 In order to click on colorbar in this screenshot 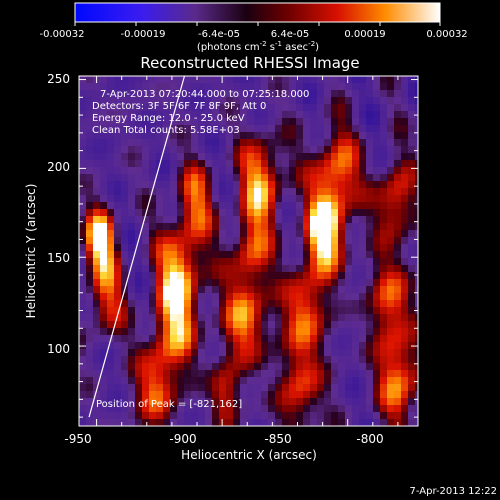, I will do `click(257, 12)`.